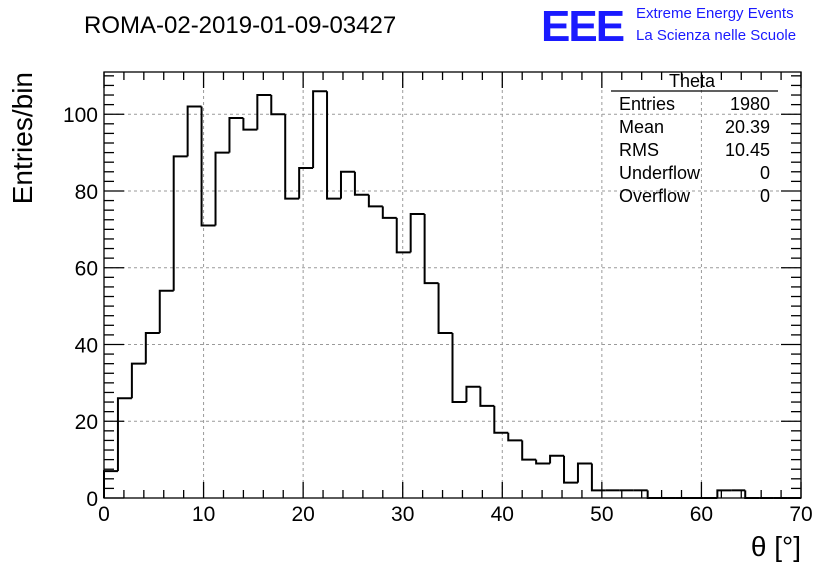 Image resolution: width=836 pixels, height=572 pixels. What do you see at coordinates (601, 514) in the screenshot?
I see `x-tick-label: 50` at bounding box center [601, 514].